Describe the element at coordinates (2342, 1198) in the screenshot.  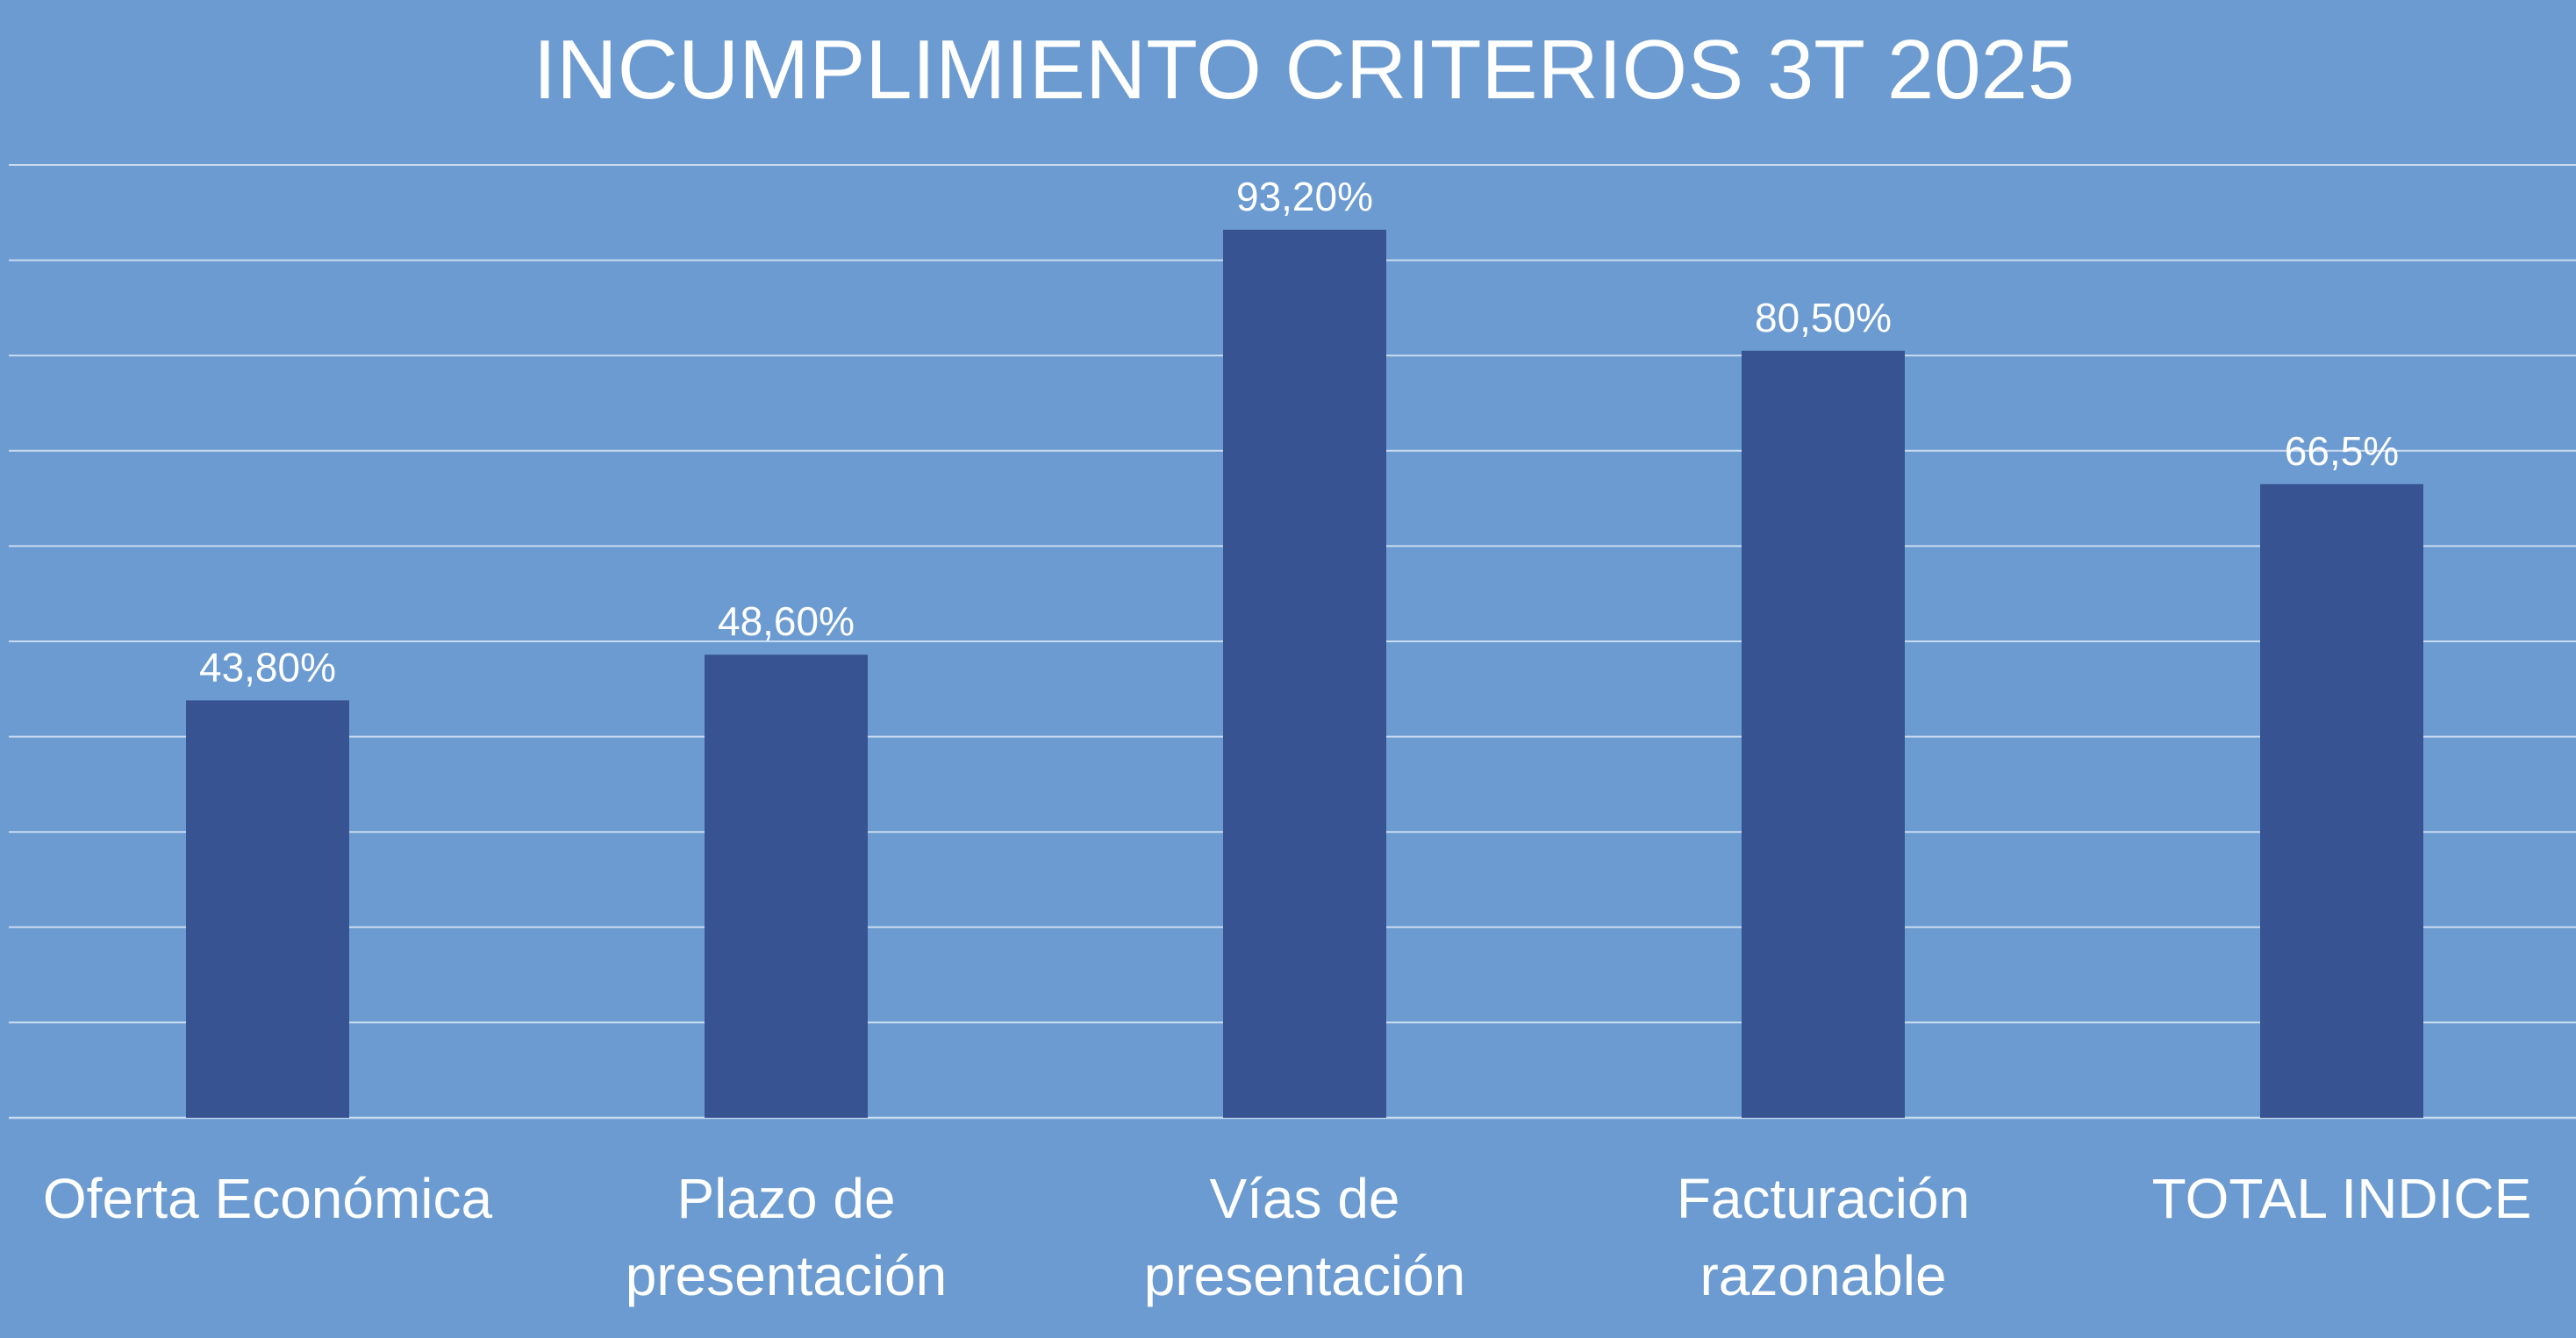
I see `category-label: TOTAL INDICE` at that location.